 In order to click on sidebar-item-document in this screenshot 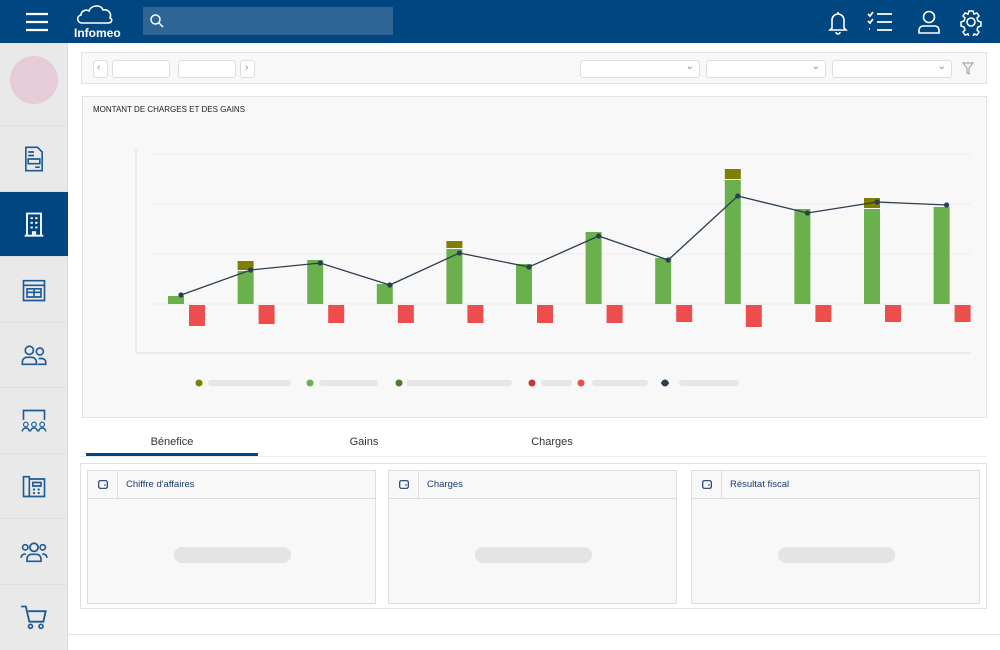, I will do `click(34, 158)`.